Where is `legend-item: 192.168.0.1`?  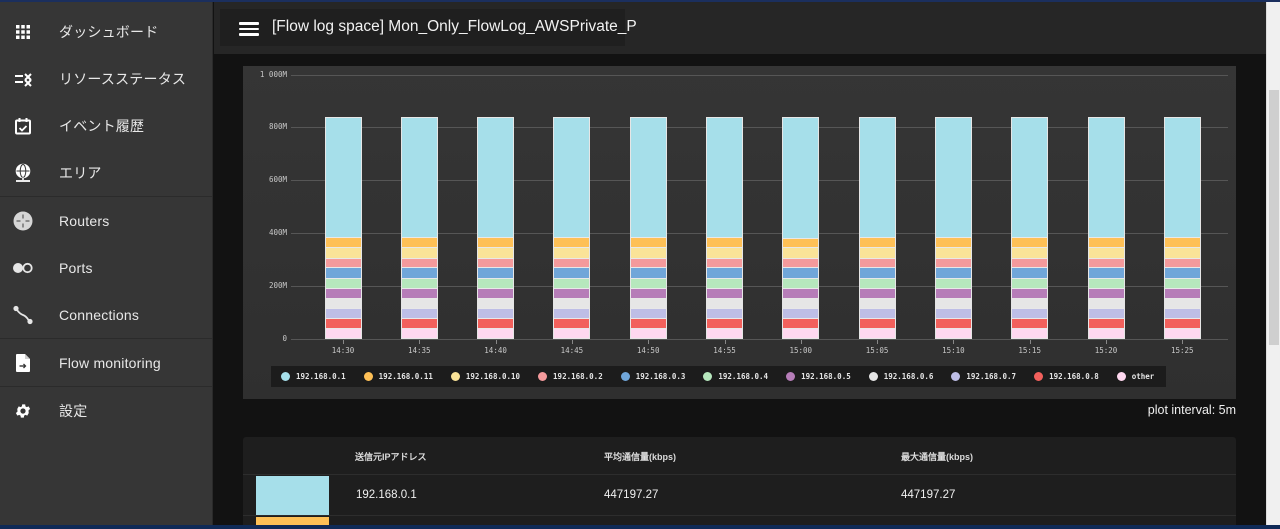 legend-item: 192.168.0.1 is located at coordinates (313, 376).